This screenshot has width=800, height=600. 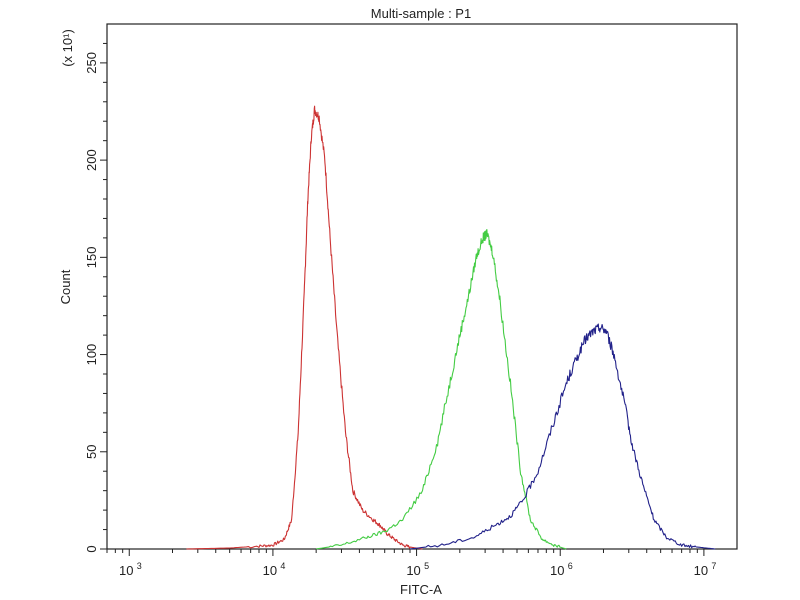 I want to click on svg-text: 5, so click(x=426, y=566).